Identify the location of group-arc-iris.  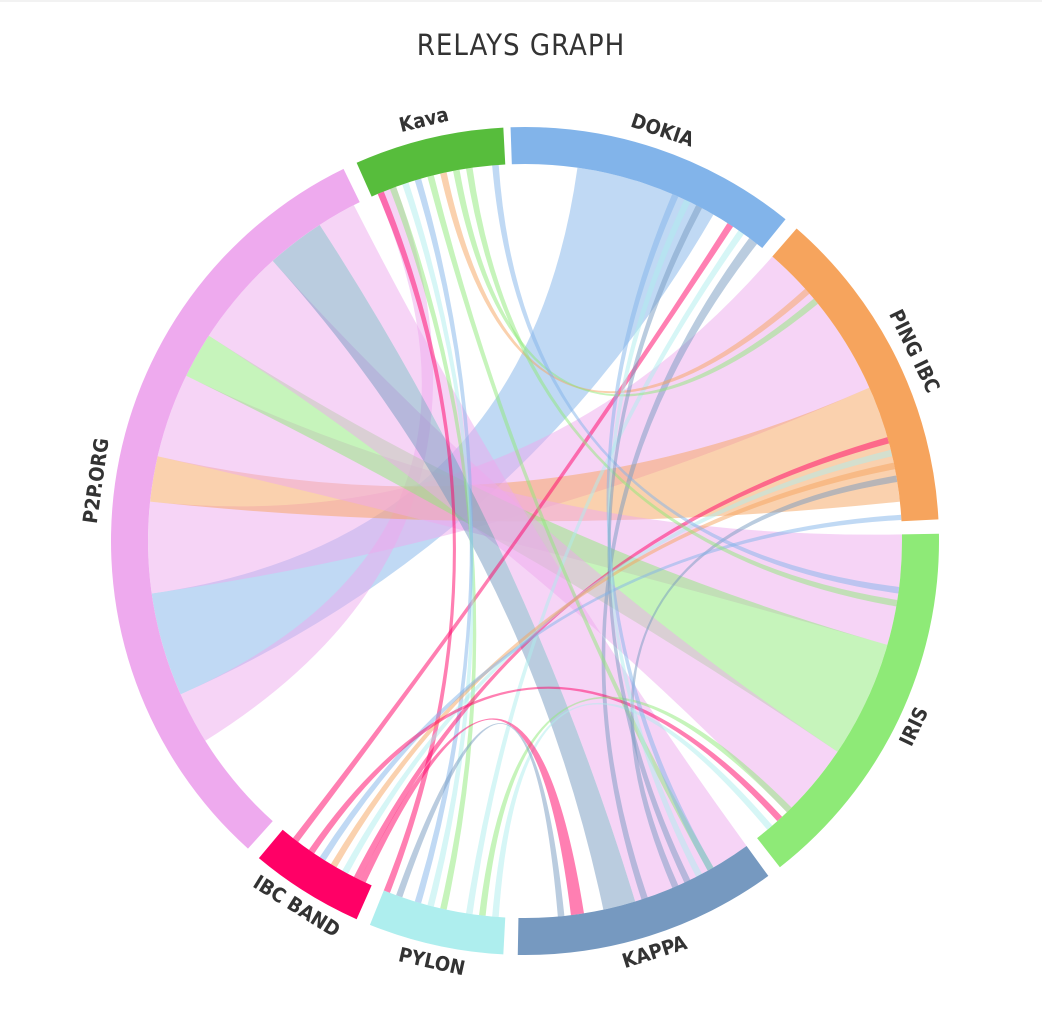
(848, 700).